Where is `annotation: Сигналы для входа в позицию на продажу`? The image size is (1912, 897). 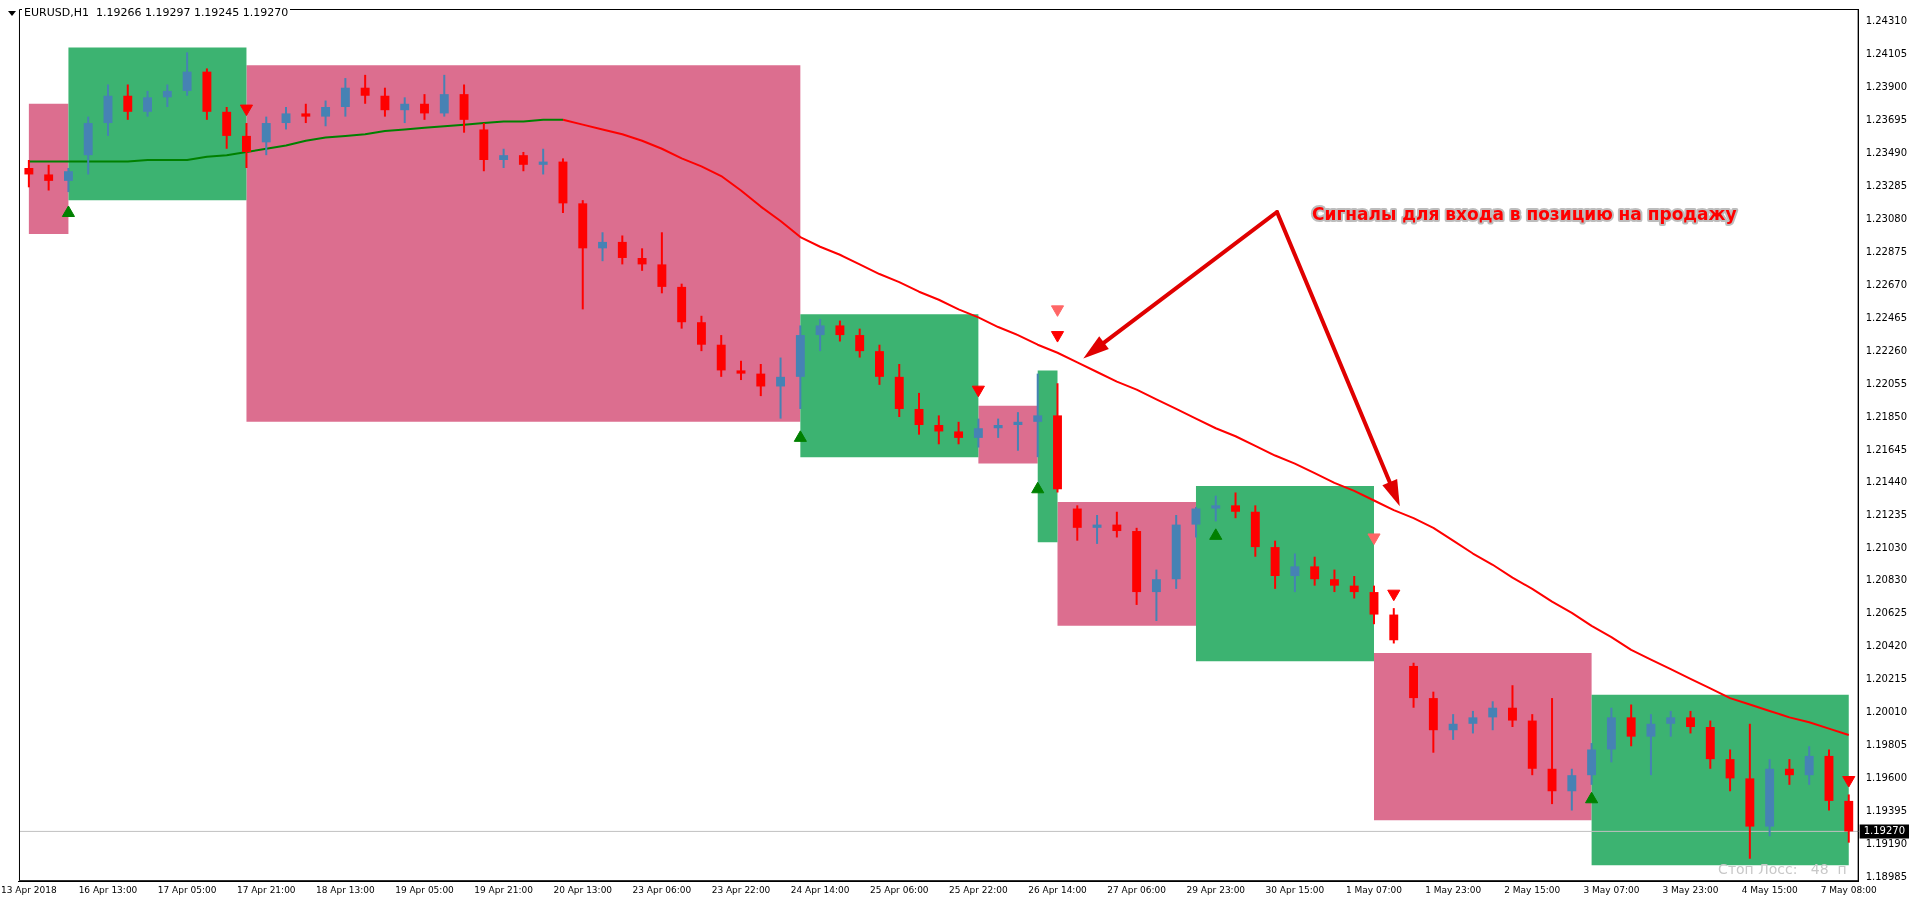
annotation: Сигналы для входа в позицию на продажу is located at coordinates (1524, 214).